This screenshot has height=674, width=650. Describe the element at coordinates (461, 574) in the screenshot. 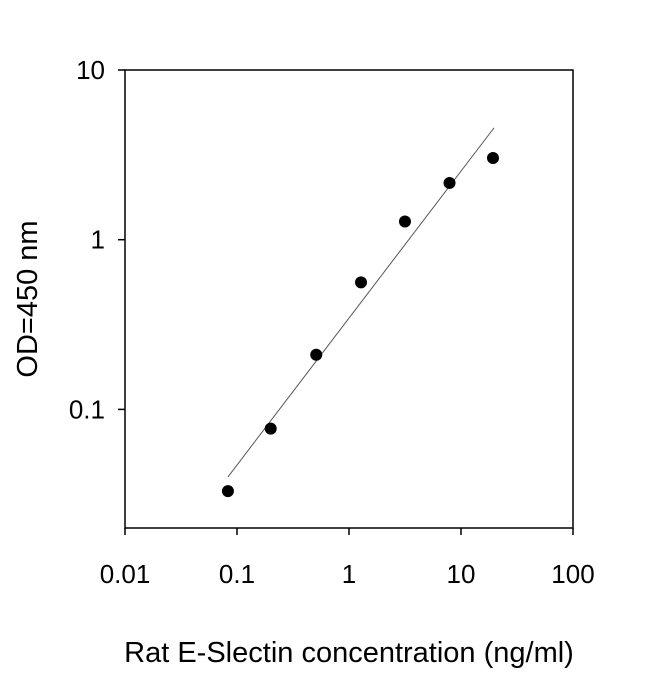

I see `x-tick-label: 10` at that location.